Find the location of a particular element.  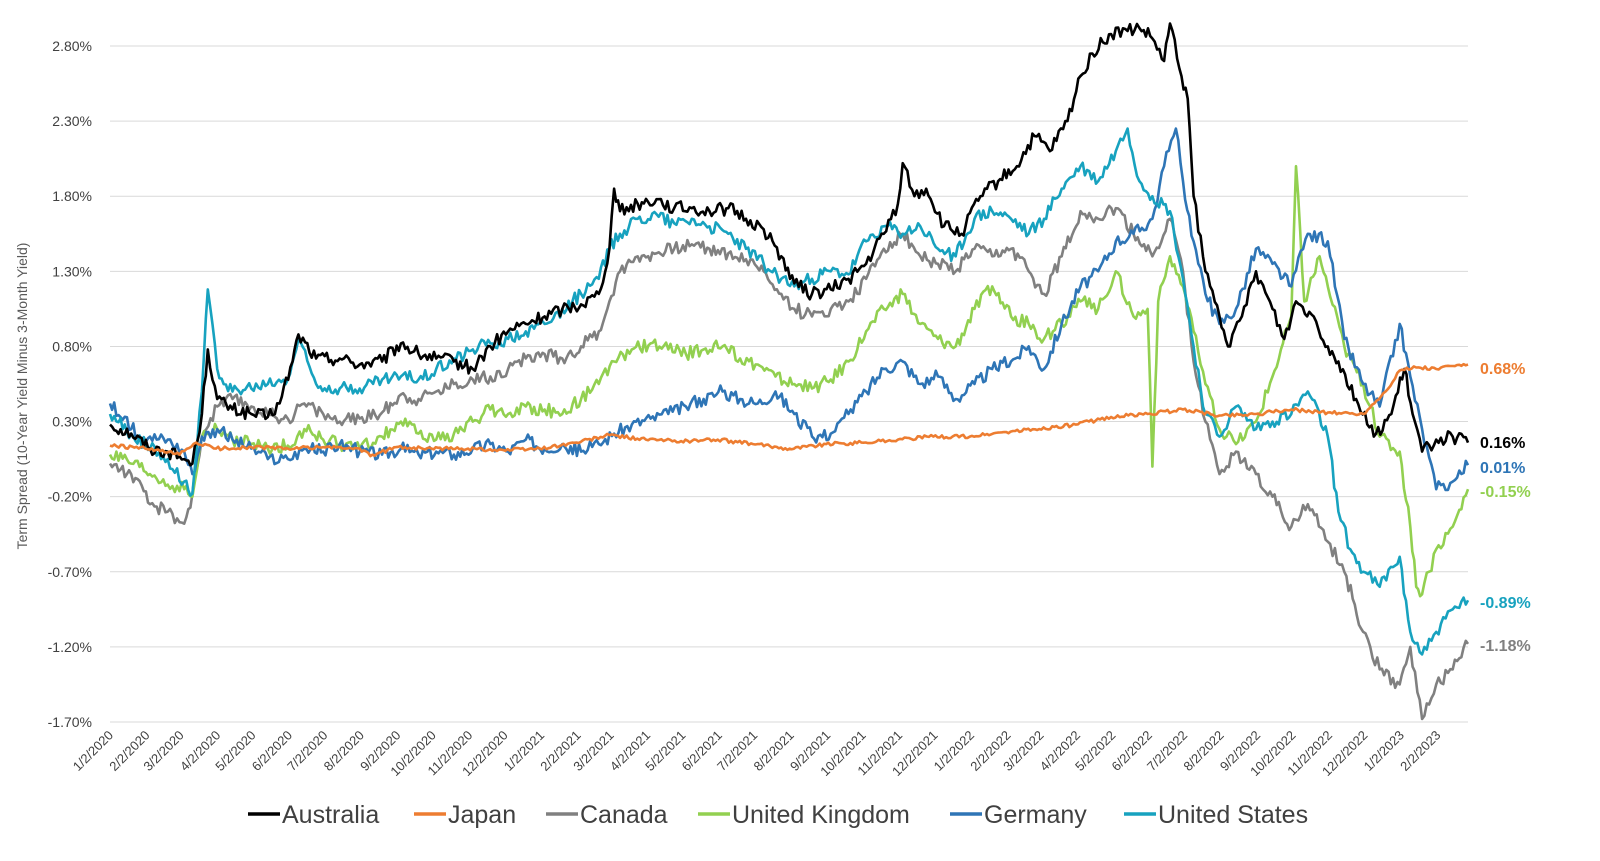

legend-label: Germany is located at coordinates (1035, 815).